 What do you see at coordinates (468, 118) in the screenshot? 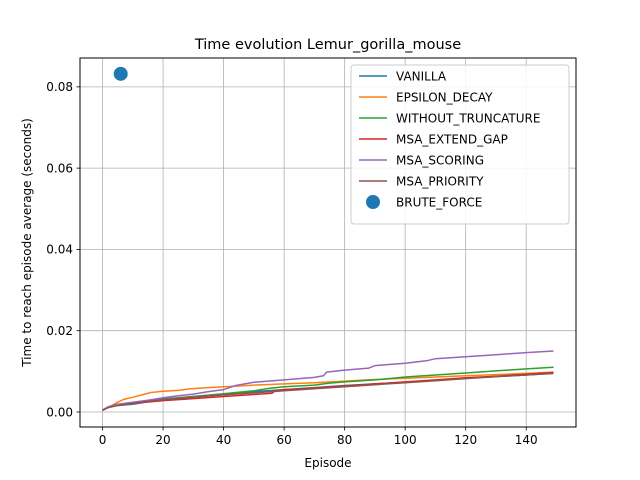
I see `legend-label-without-truncature: WITHOUT_TRUNCATURE` at bounding box center [468, 118].